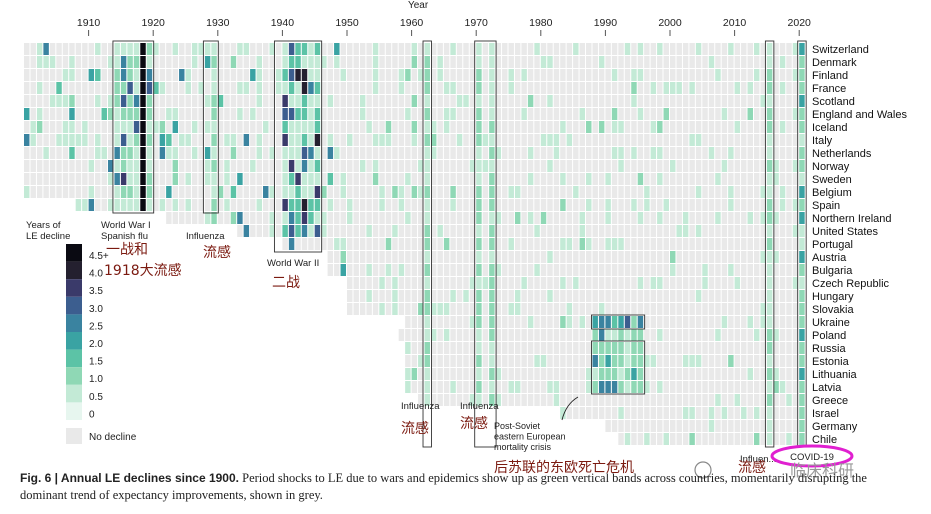 The height and width of the screenshot is (514, 931). What do you see at coordinates (735, 23) in the screenshot?
I see `x-tick-label: 2010` at bounding box center [735, 23].